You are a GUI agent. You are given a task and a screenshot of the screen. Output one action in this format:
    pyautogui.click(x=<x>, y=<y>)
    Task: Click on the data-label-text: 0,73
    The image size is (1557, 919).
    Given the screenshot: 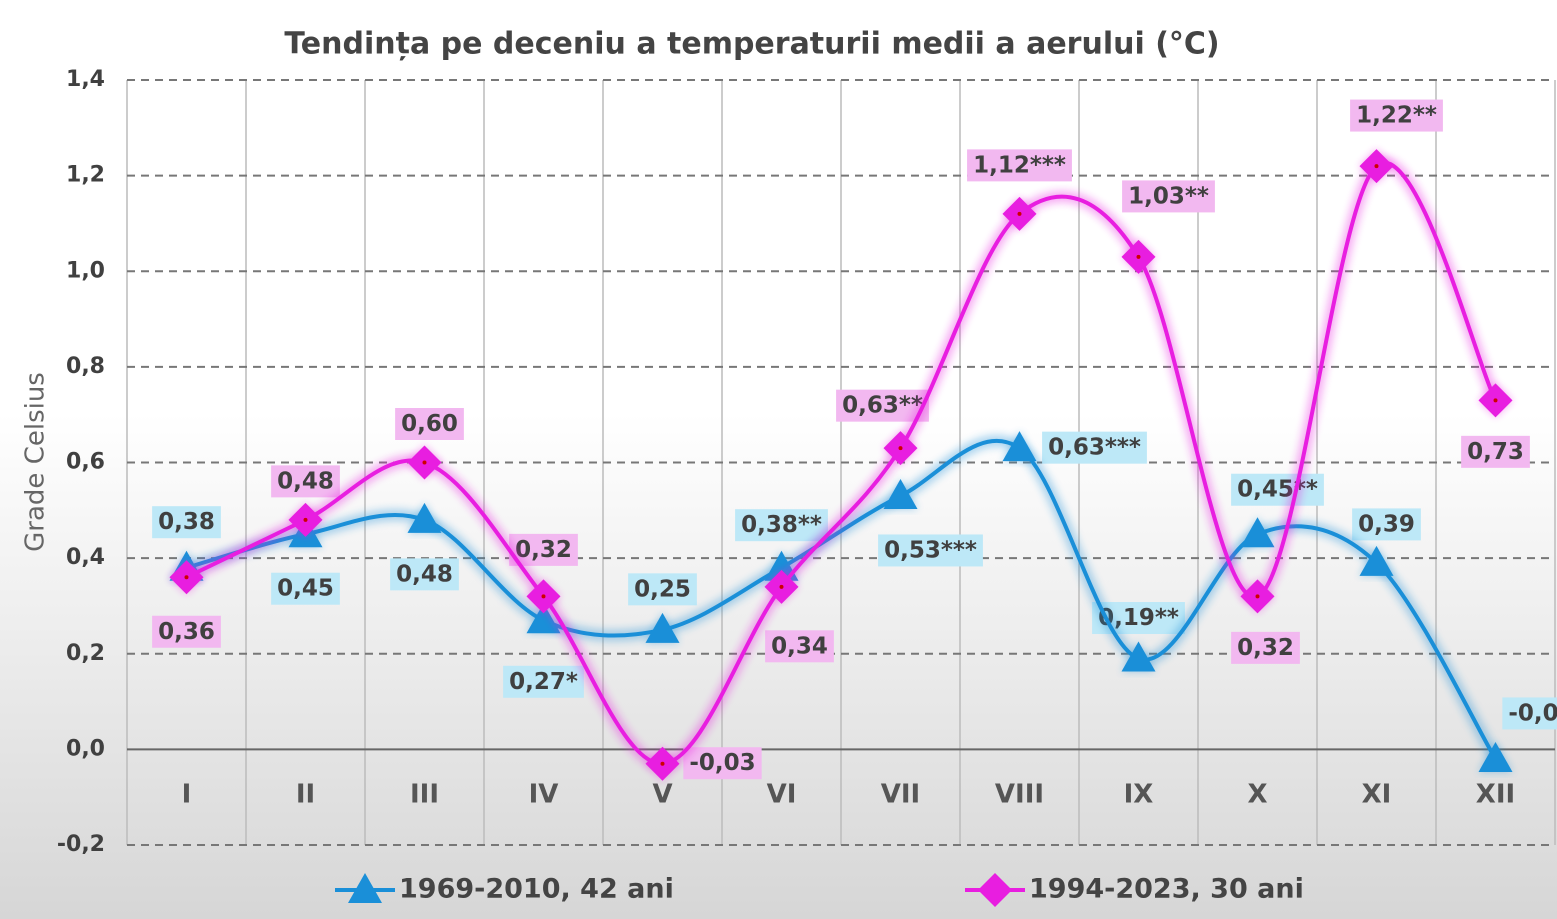 What is the action you would take?
    pyautogui.click(x=1495, y=452)
    